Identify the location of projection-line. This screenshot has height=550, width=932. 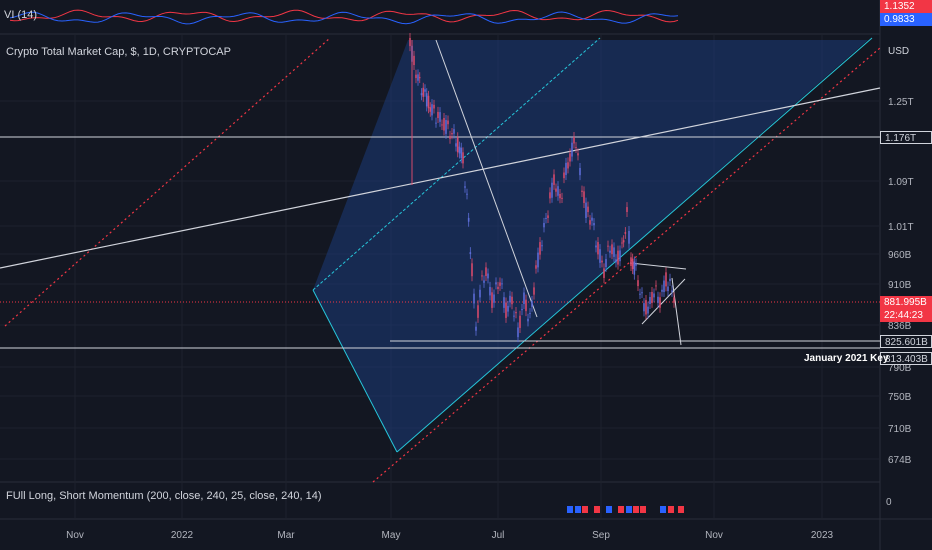
(676, 311).